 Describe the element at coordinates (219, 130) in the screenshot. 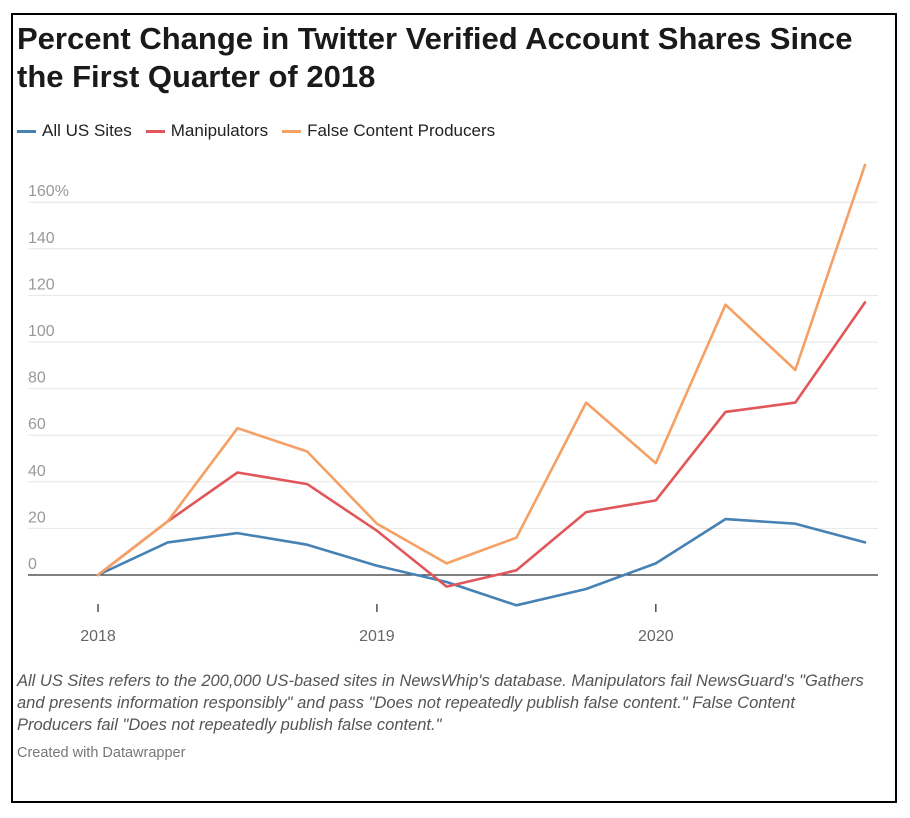

I see `legend-label-manipulators: Manipulators` at that location.